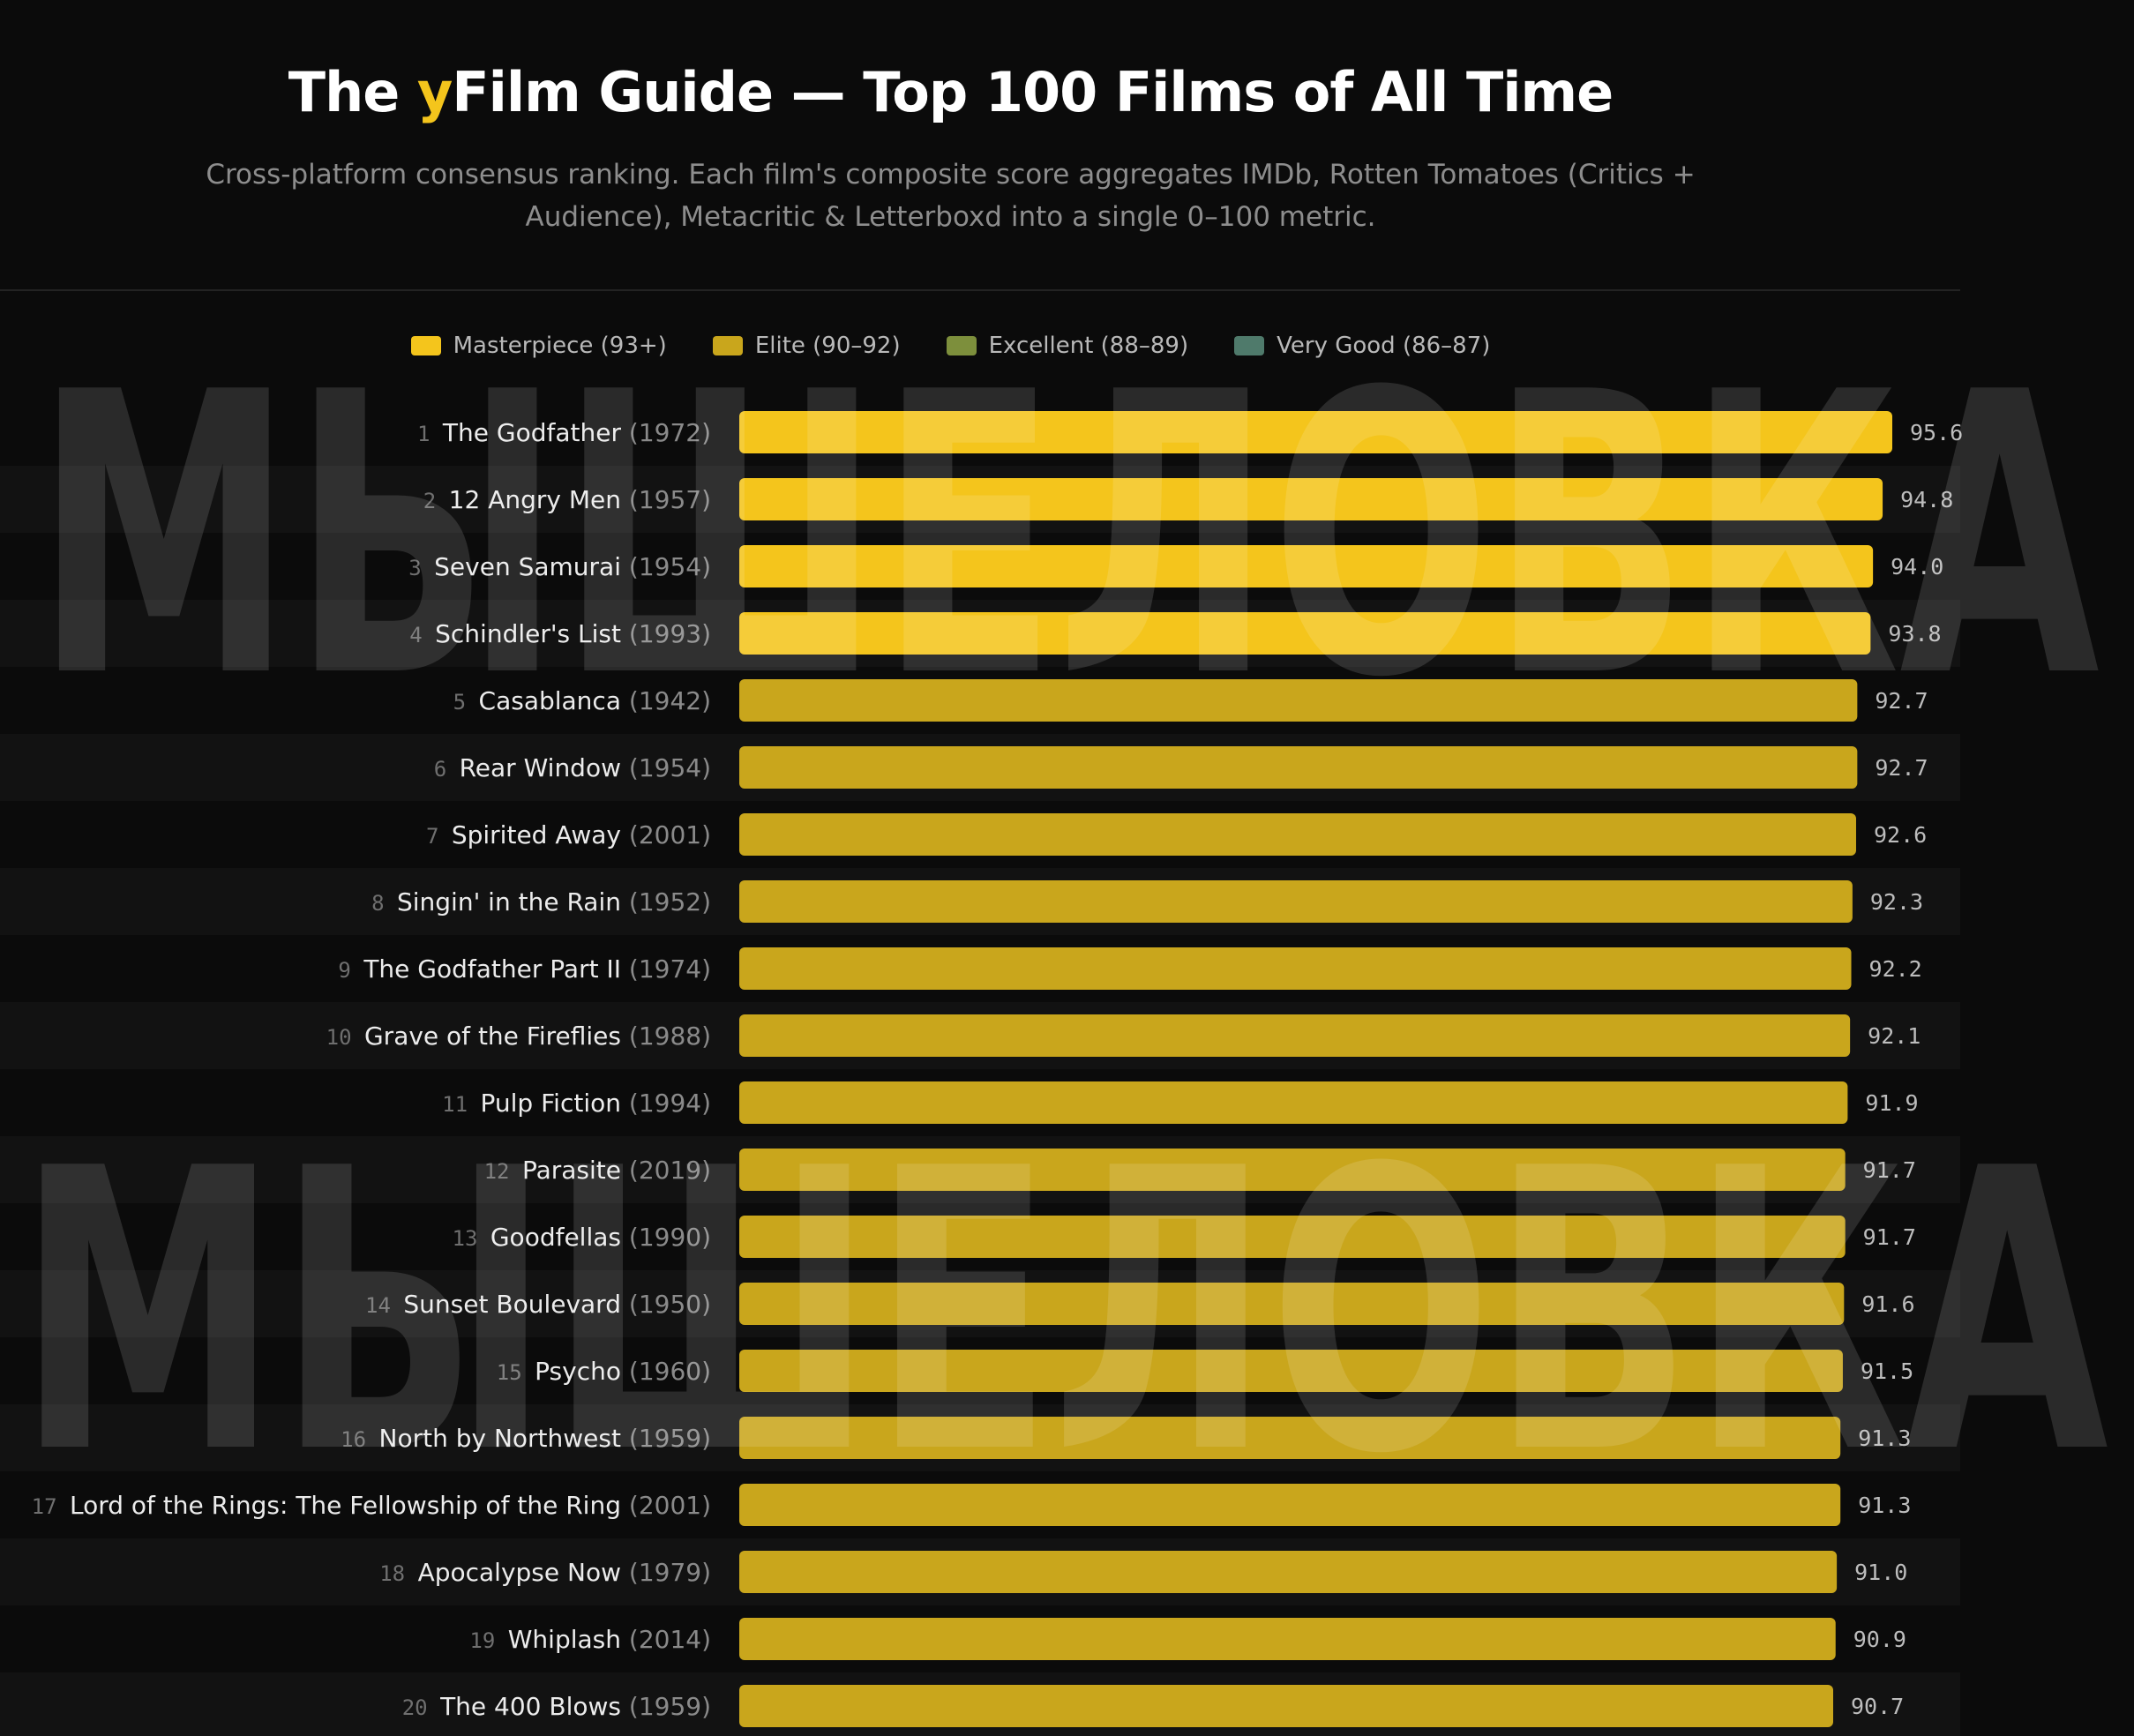 This screenshot has width=2134, height=1736. Describe the element at coordinates (1926, 500) in the screenshot. I see `value-label: 94.8` at that location.